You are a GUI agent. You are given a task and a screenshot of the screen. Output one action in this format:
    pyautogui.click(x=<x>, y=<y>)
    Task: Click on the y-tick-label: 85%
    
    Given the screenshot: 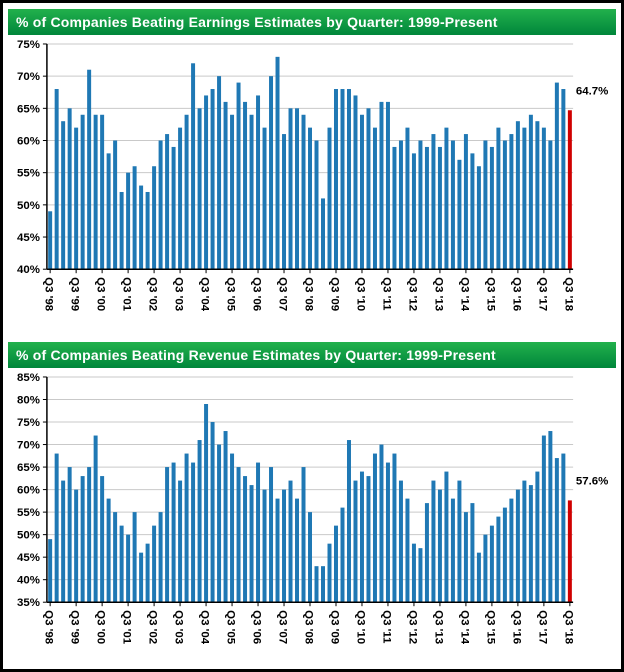 What is the action you would take?
    pyautogui.click(x=28, y=378)
    